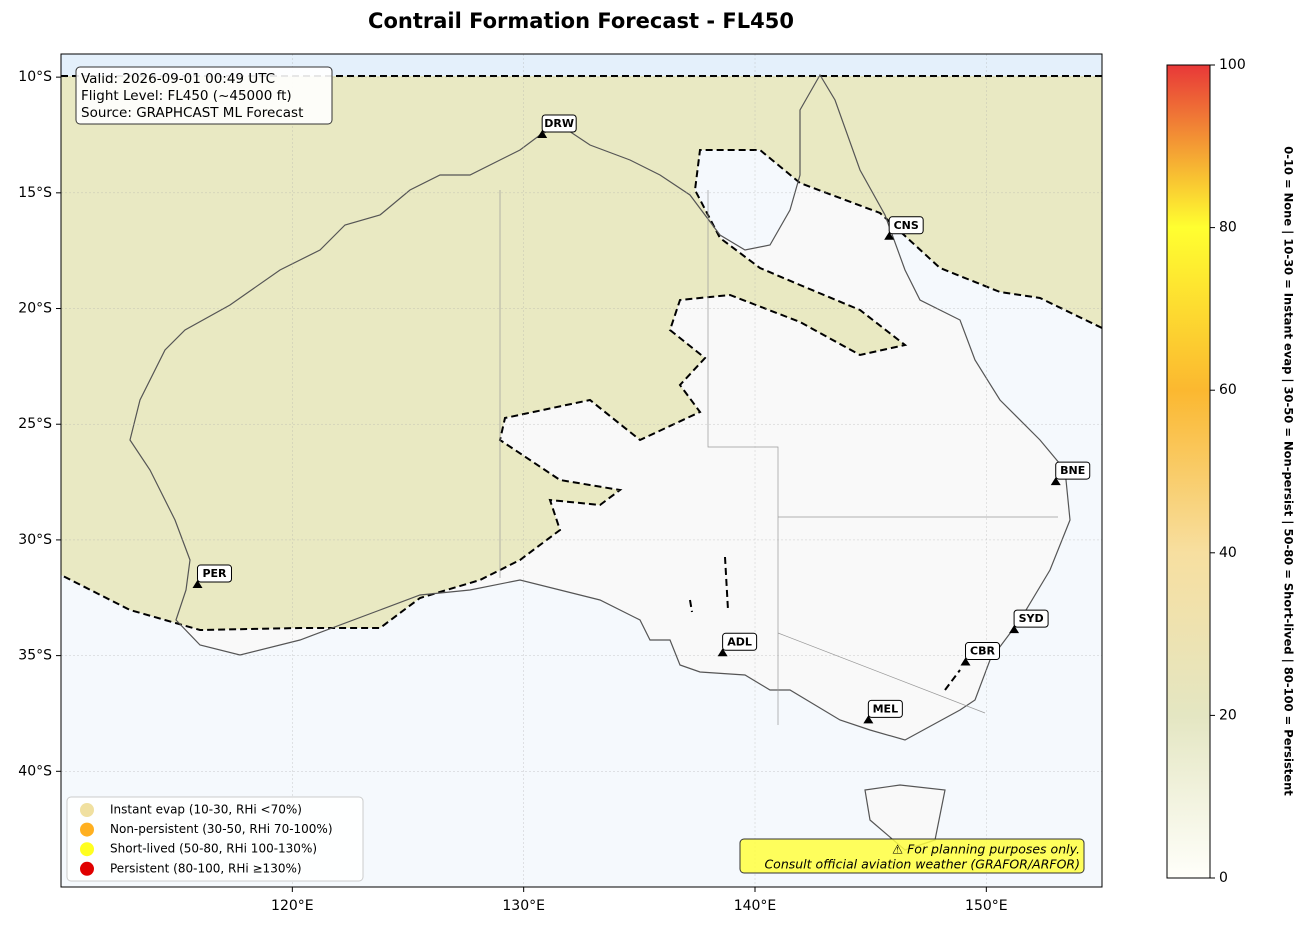 The image size is (1304, 926). What do you see at coordinates (35, 193) in the screenshot?
I see `y-tick-label: 15°S` at bounding box center [35, 193].